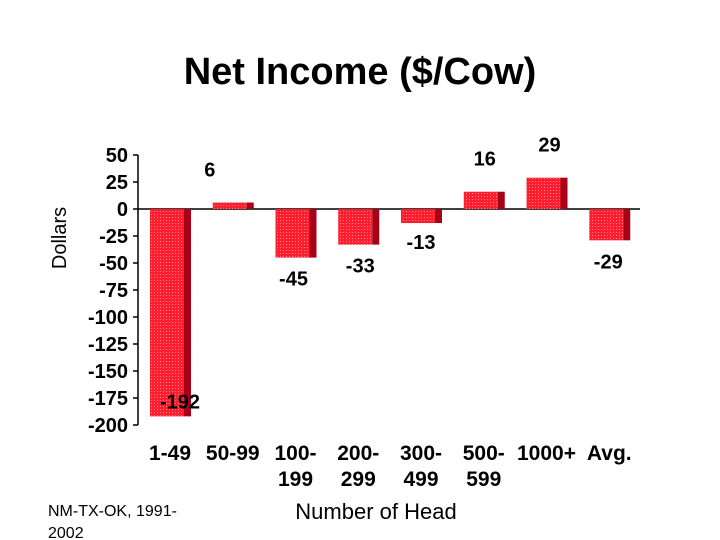 The width and height of the screenshot is (720, 540). I want to click on category-label: Avg., so click(609, 453).